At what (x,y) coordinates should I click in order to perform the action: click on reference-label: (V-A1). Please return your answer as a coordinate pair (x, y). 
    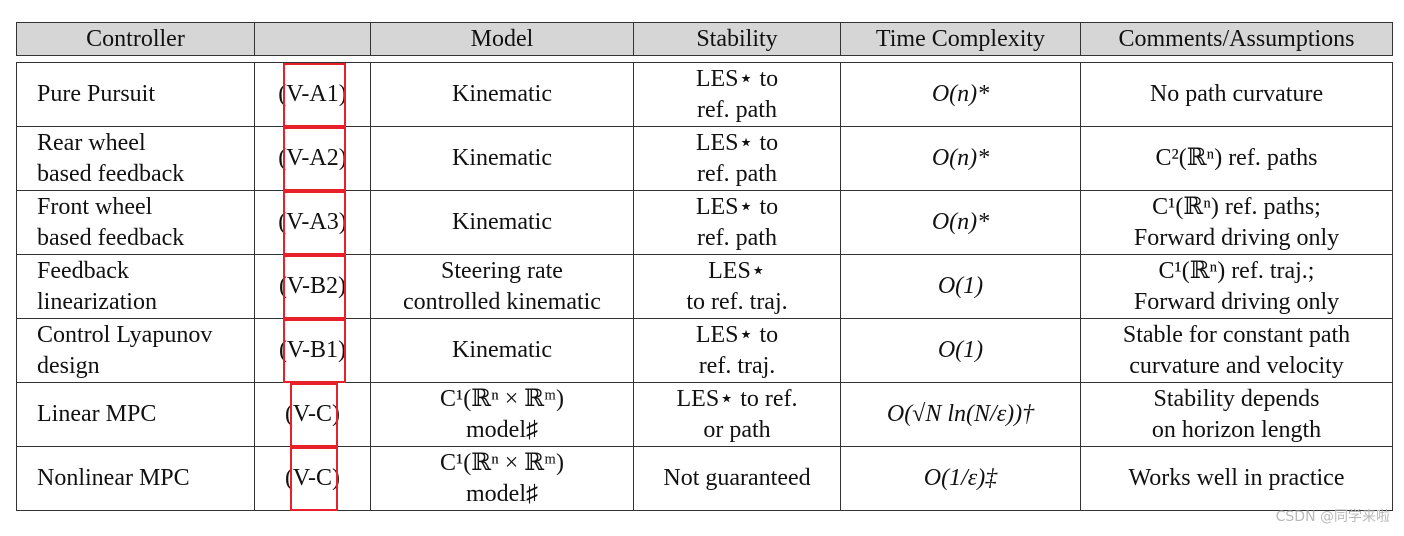
    Looking at the image, I should click on (312, 94).